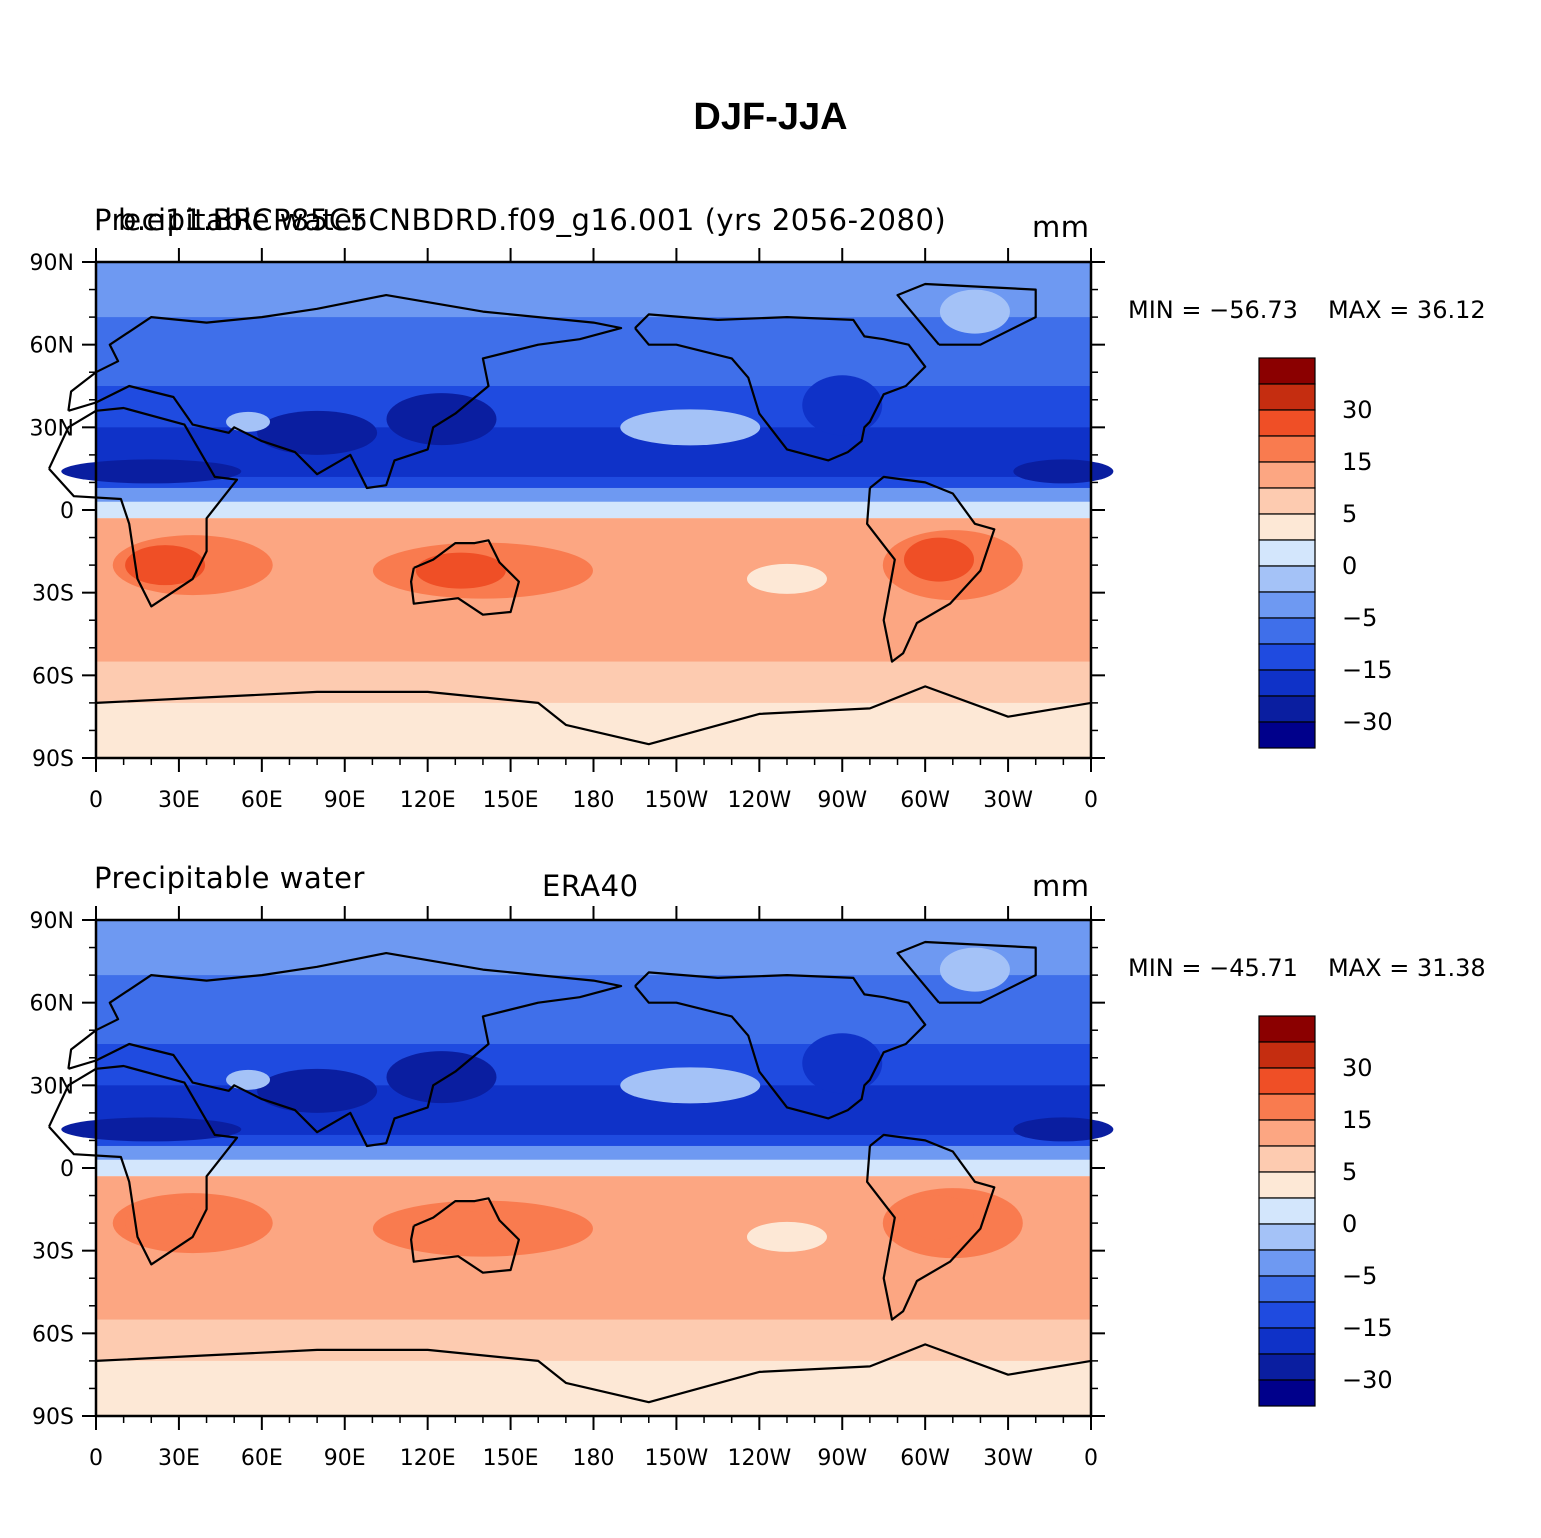  What do you see at coordinates (590, 886) in the screenshot?
I see `panel-center-label: ERA40` at bounding box center [590, 886].